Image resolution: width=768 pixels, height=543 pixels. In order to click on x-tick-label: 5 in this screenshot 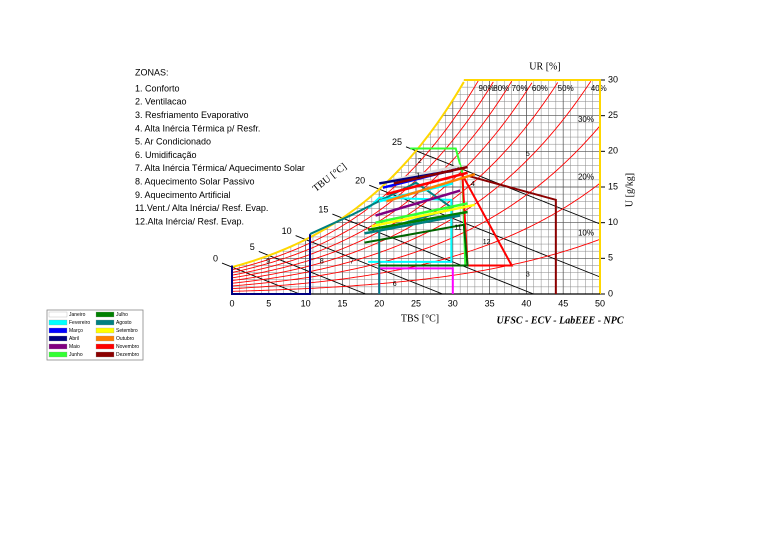, I will do `click(268, 303)`.